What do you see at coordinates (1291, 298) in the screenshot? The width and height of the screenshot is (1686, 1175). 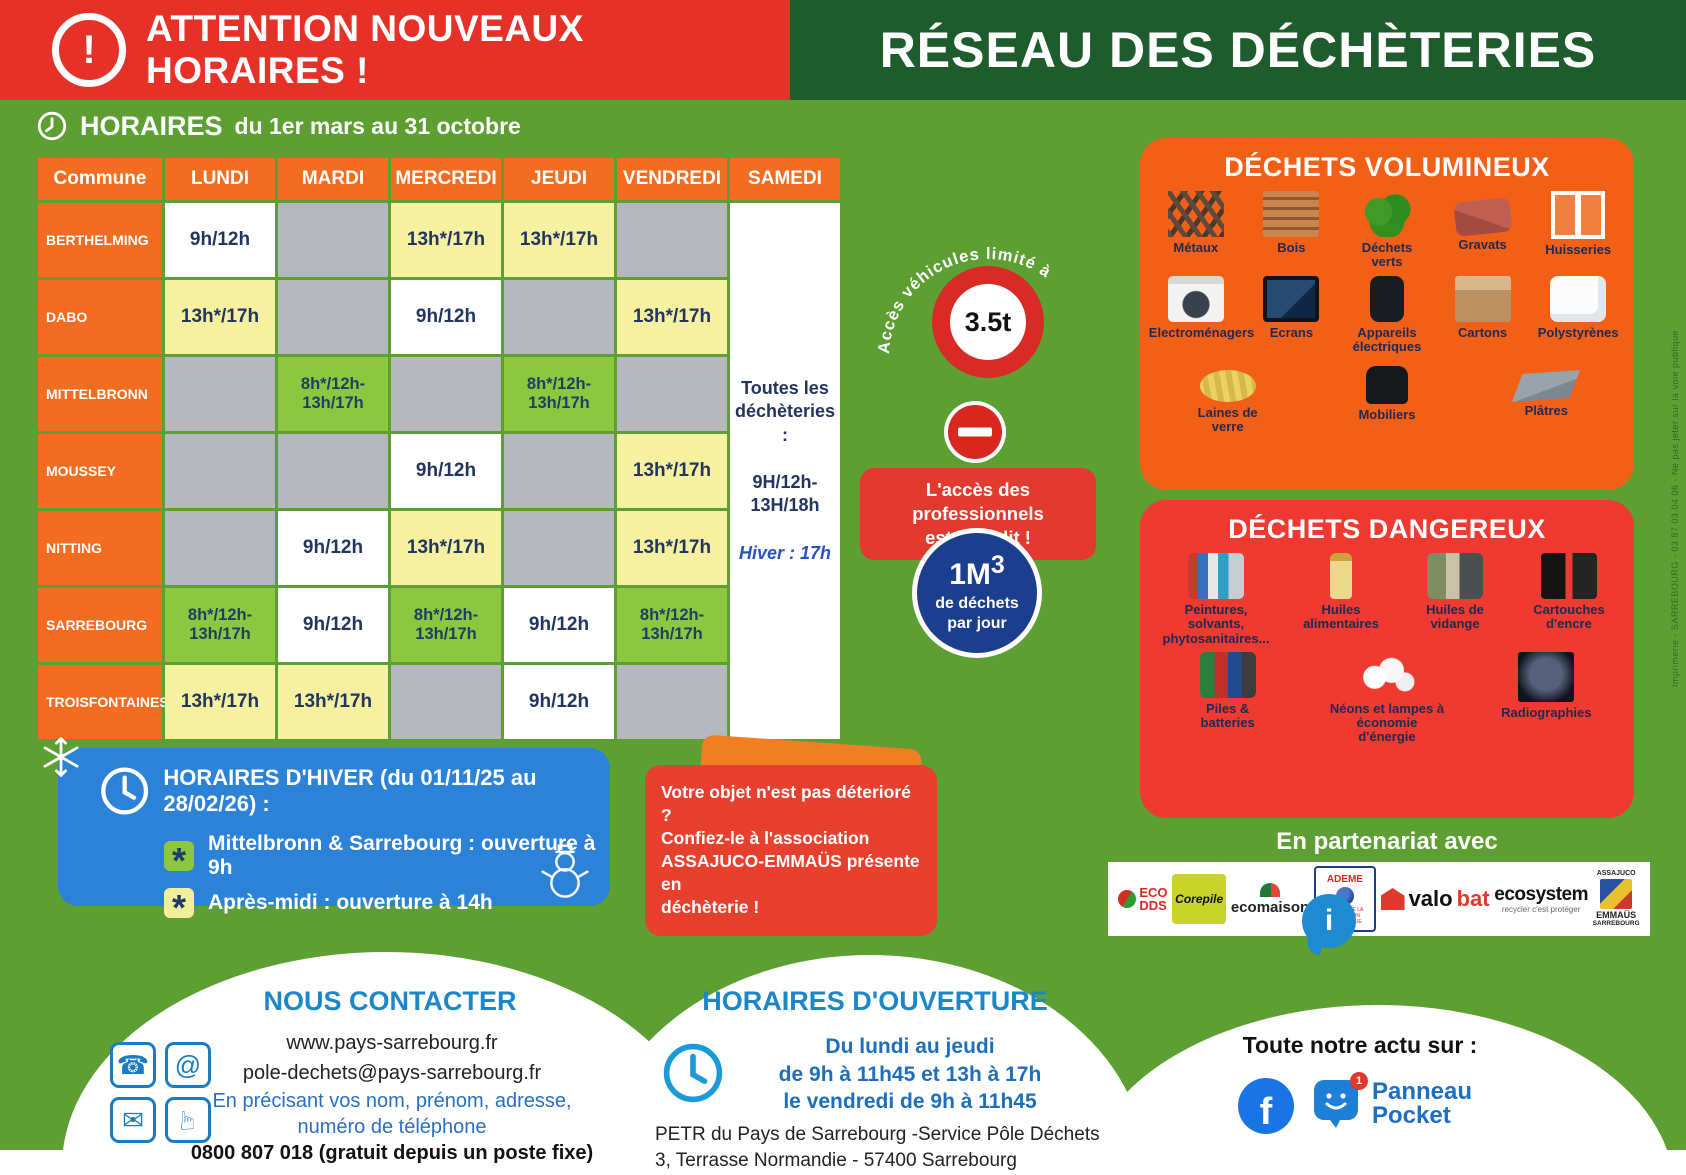 I see `screens-icon` at bounding box center [1291, 298].